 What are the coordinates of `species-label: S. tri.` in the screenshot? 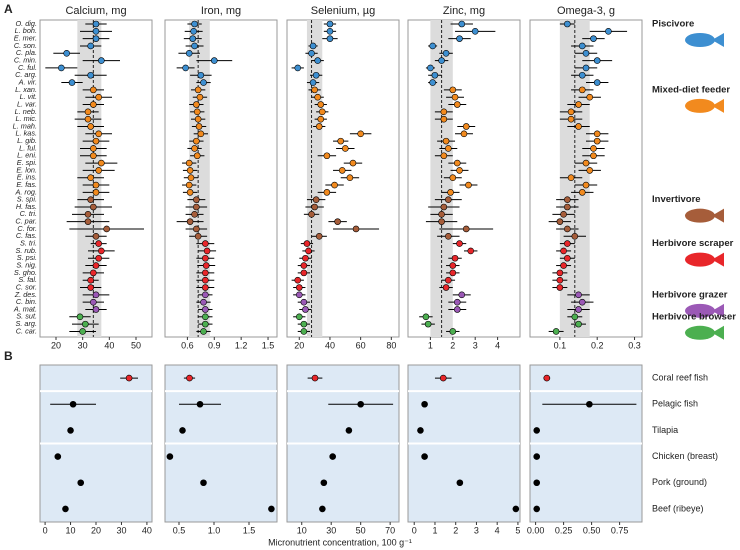 It's located at (28, 243).